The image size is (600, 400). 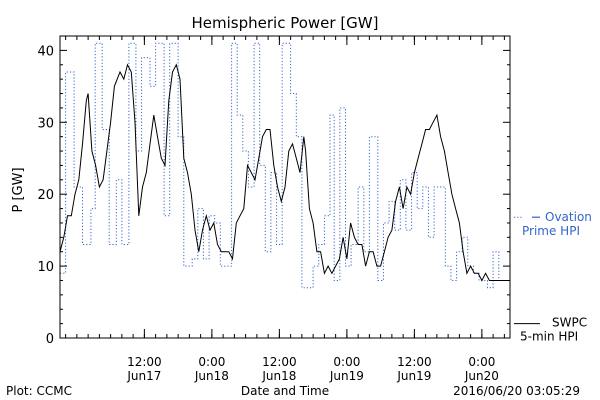 I want to click on legend-ovation-line2: Prime HPI, so click(x=551, y=231).